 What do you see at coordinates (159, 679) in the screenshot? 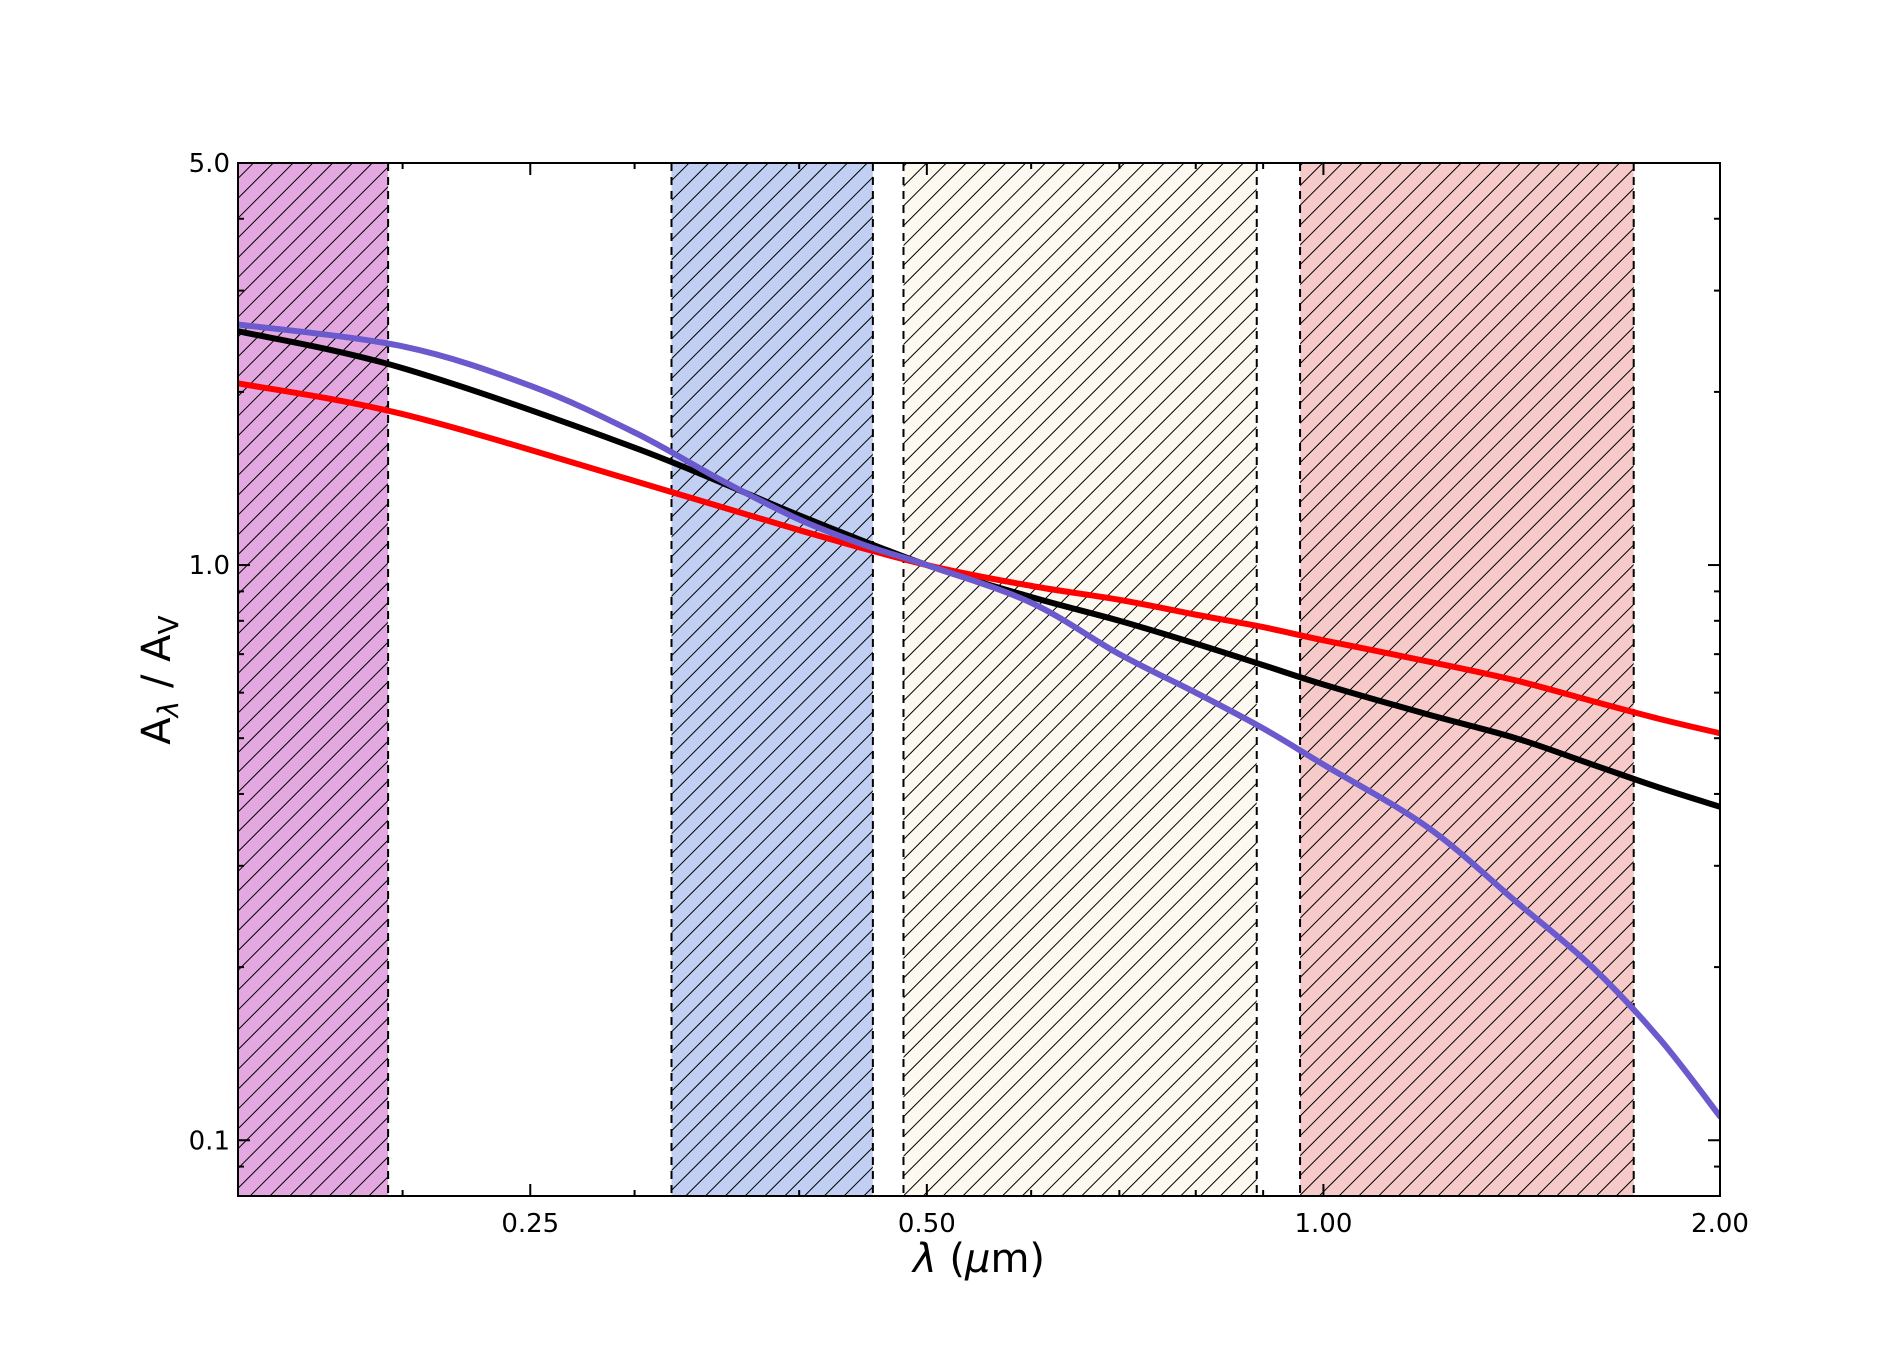
I see `y-axis-label: Aλ / AV` at bounding box center [159, 679].